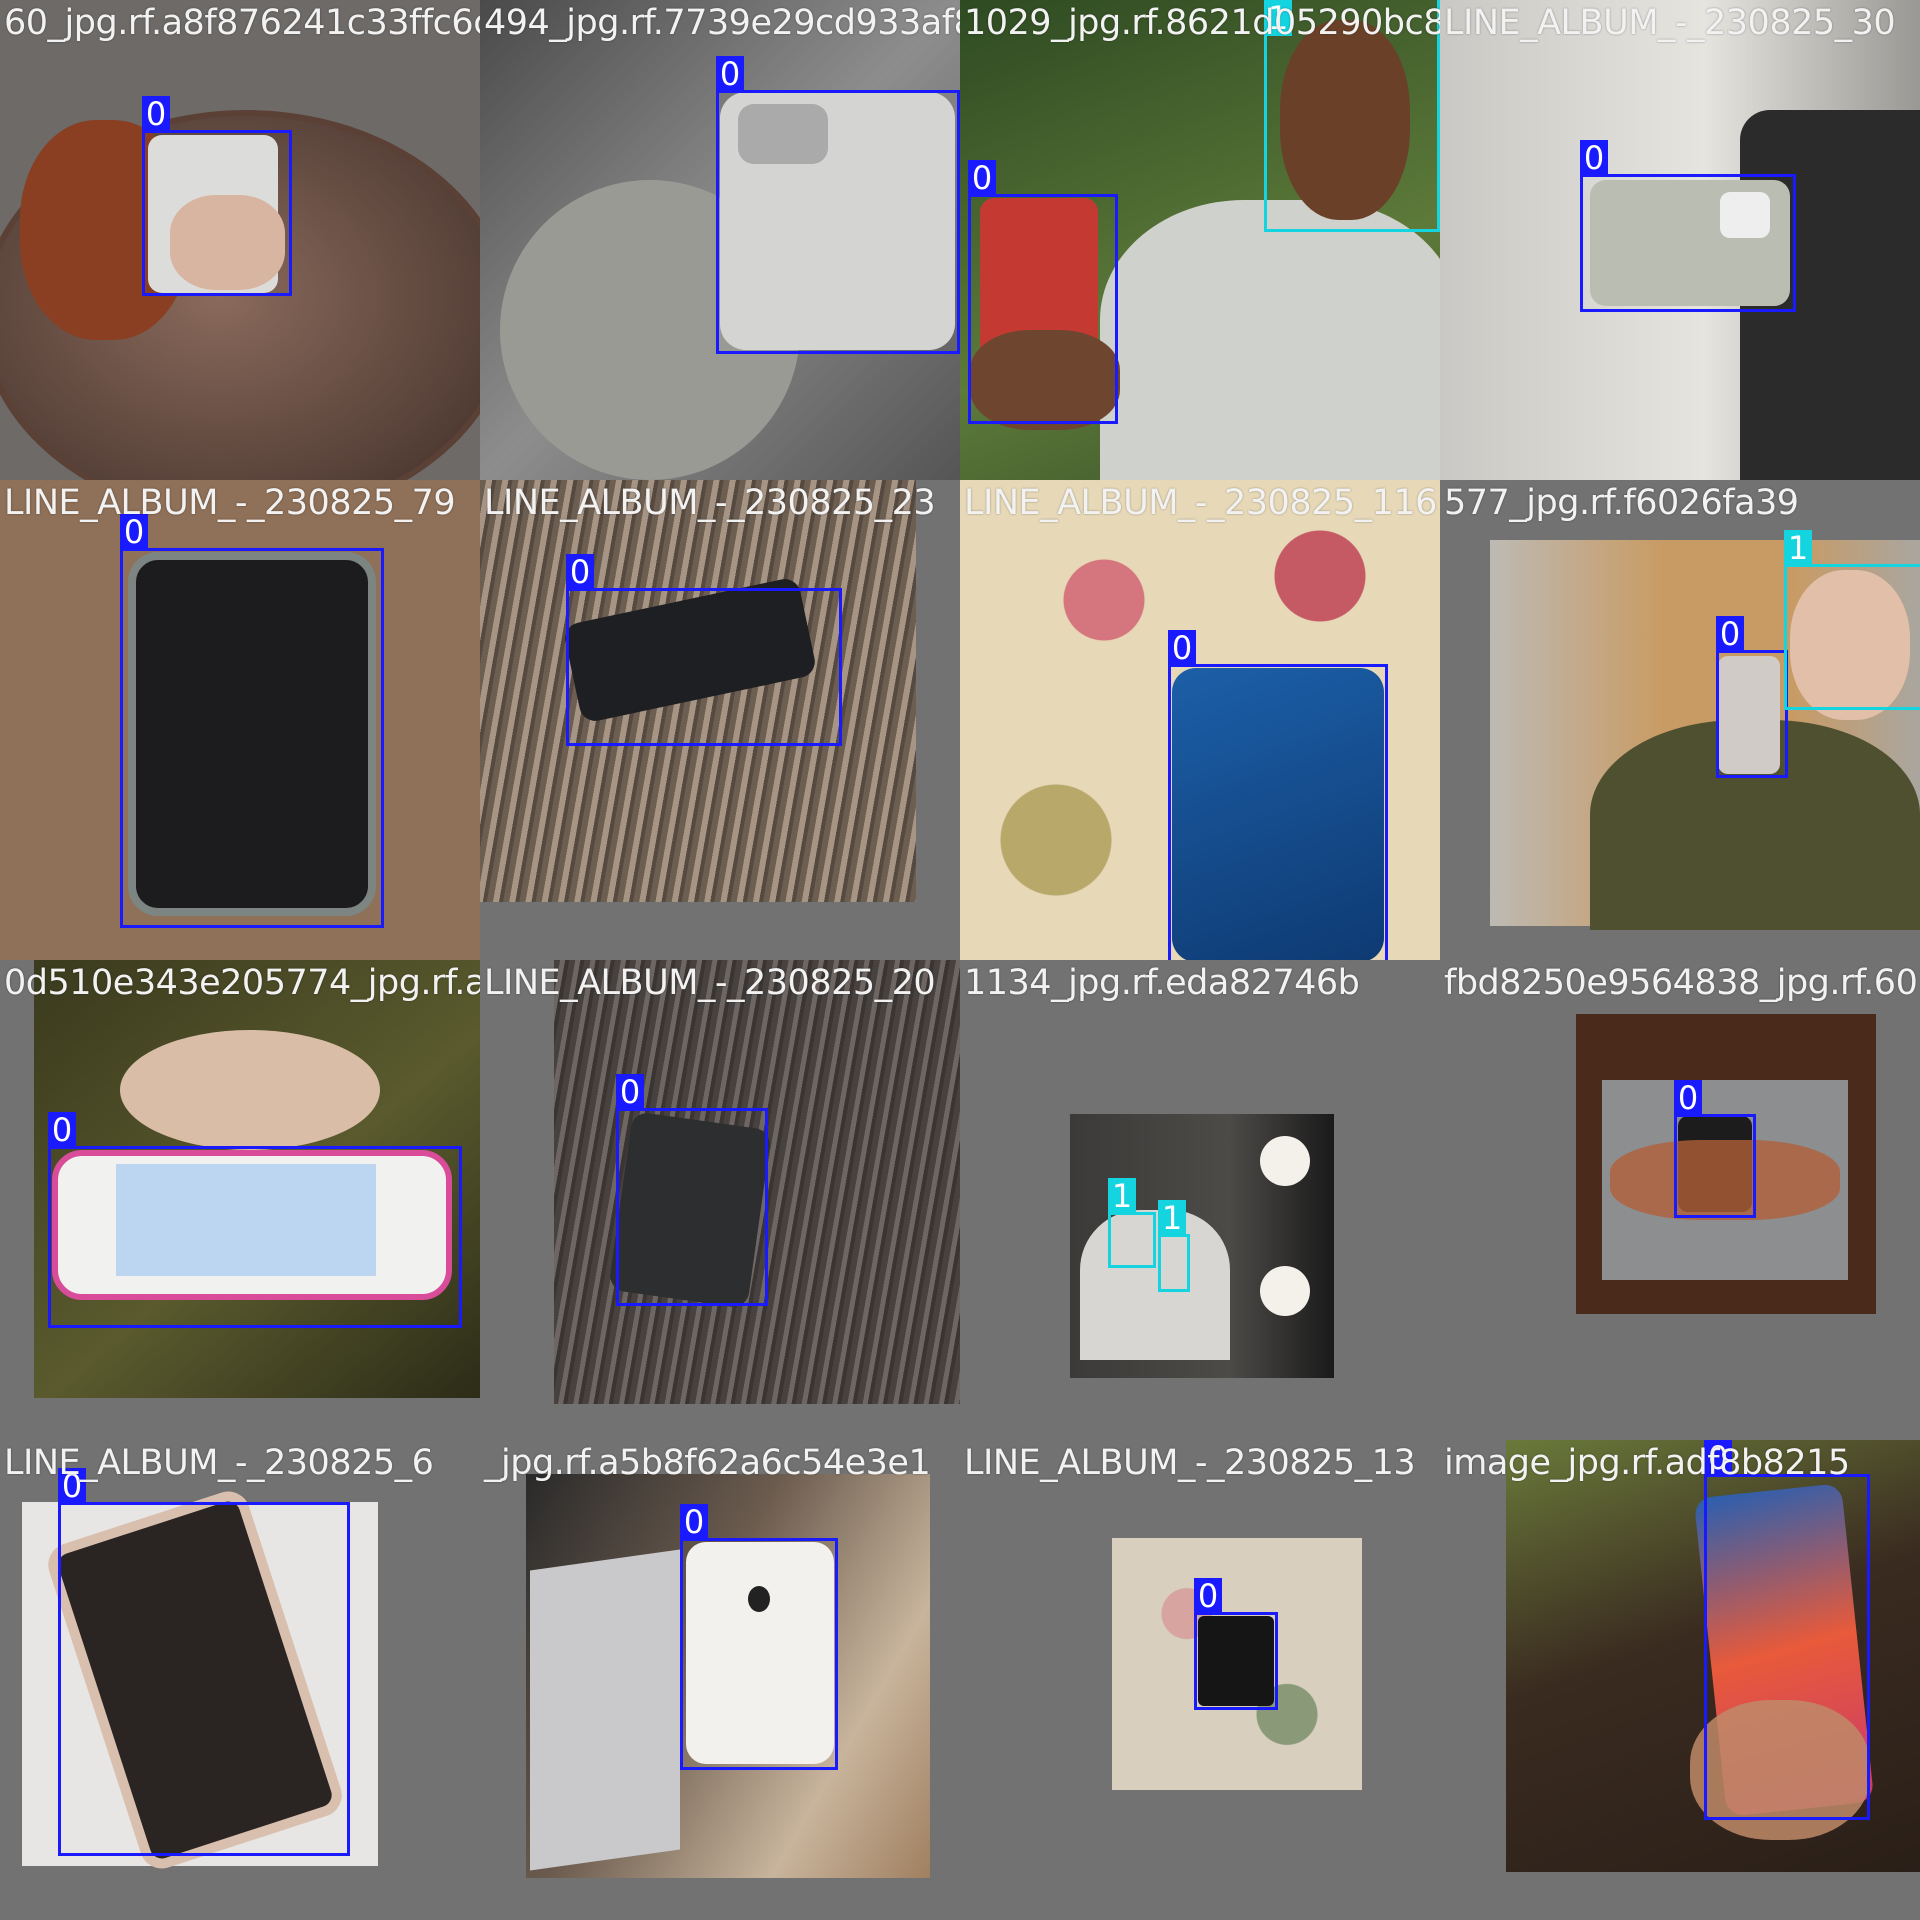 The image size is (1920, 1920). I want to click on tile-5: 0 LINE_ALBUM_-_230825_79, so click(240, 720).